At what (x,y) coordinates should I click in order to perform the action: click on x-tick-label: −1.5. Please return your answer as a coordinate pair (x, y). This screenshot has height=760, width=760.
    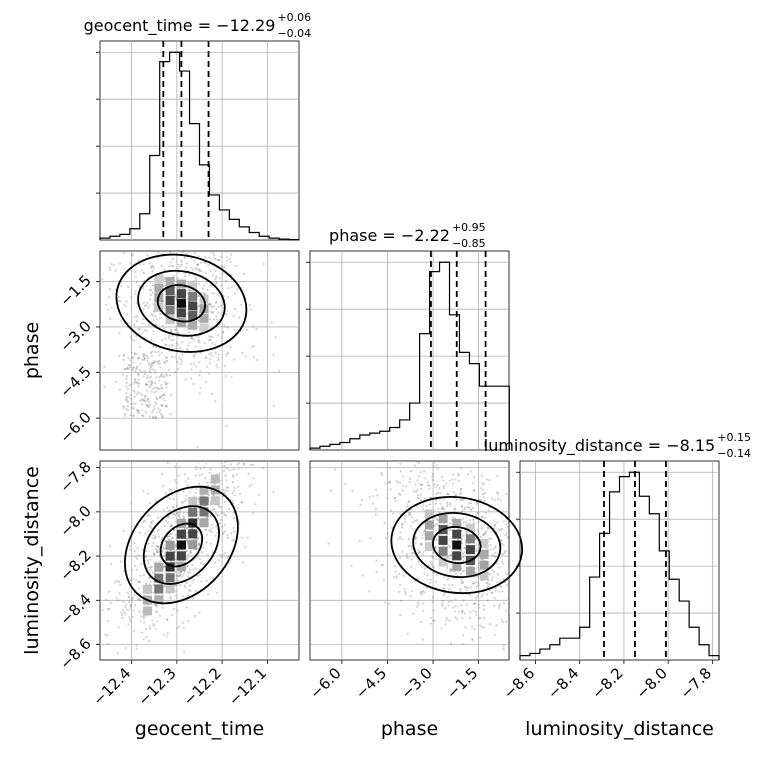
    Looking at the image, I should click on (462, 683).